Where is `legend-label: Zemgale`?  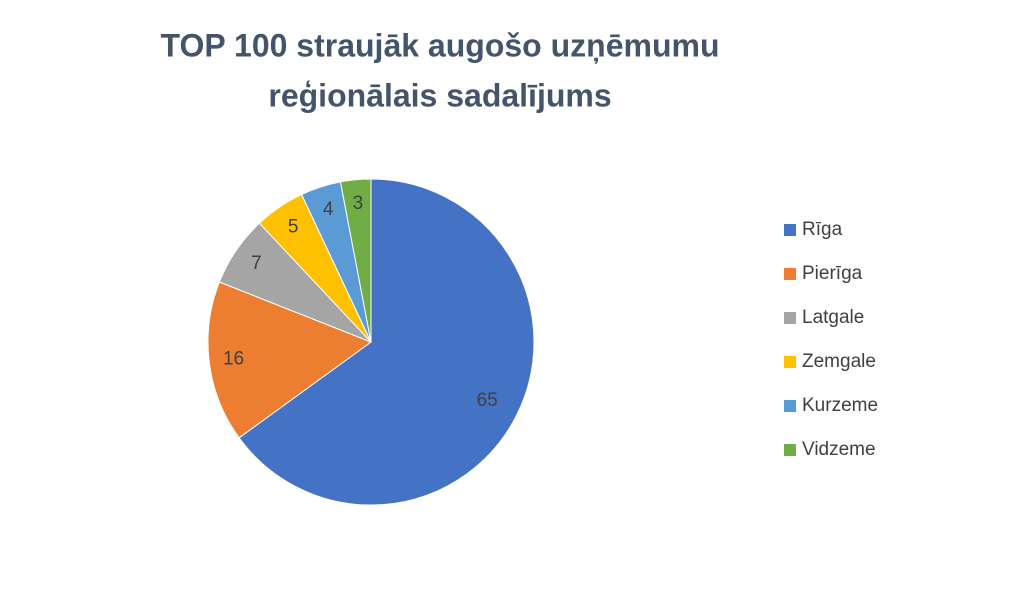
legend-label: Zemgale is located at coordinates (839, 361).